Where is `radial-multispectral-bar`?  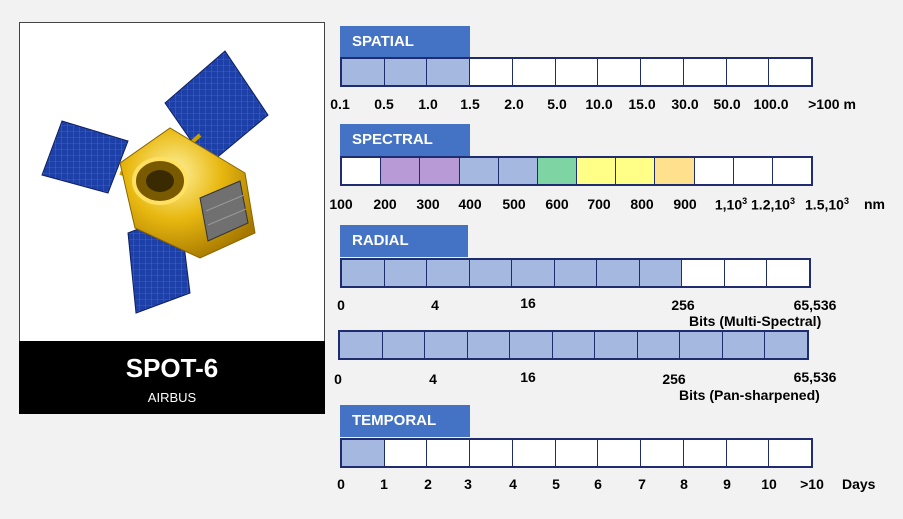 radial-multispectral-bar is located at coordinates (575, 273).